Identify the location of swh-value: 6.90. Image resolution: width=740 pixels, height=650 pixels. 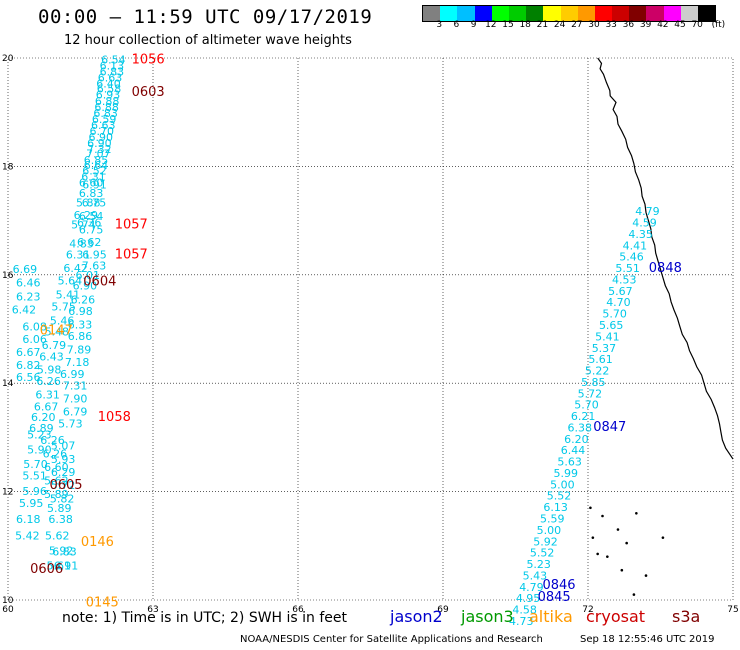
(99, 143).